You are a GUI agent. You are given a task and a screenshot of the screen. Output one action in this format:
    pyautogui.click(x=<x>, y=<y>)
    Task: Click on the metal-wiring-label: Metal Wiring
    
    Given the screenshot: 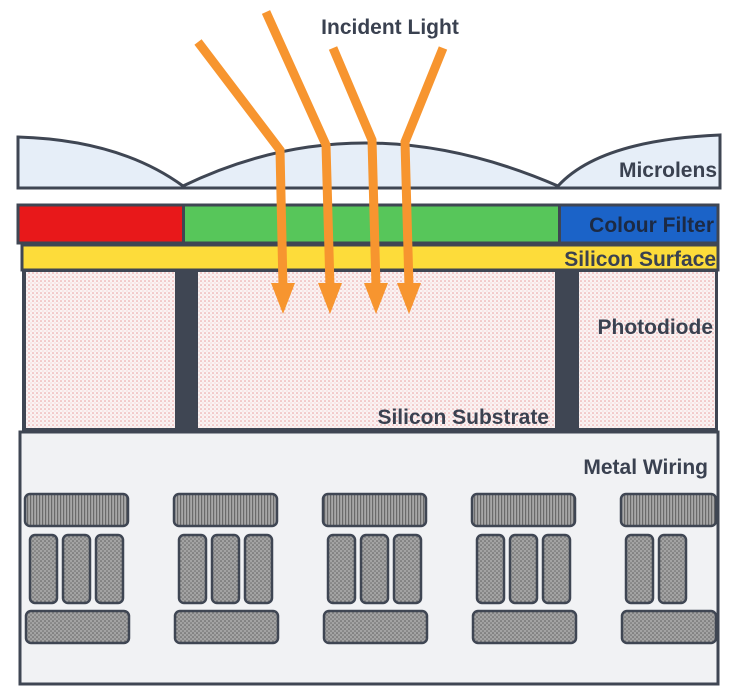 What is the action you would take?
    pyautogui.click(x=645, y=467)
    